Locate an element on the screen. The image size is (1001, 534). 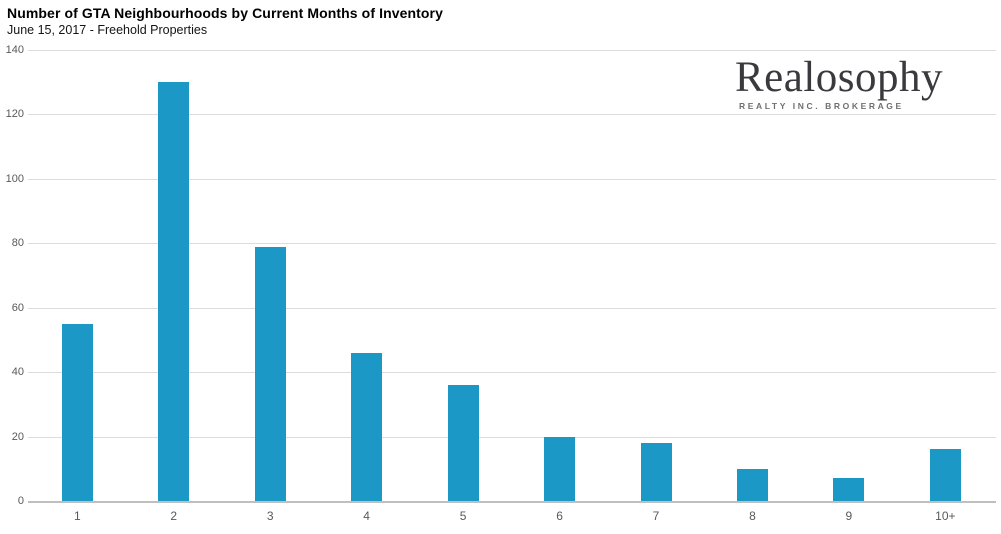
x-tick-label-6: 6 is located at coordinates (559, 516).